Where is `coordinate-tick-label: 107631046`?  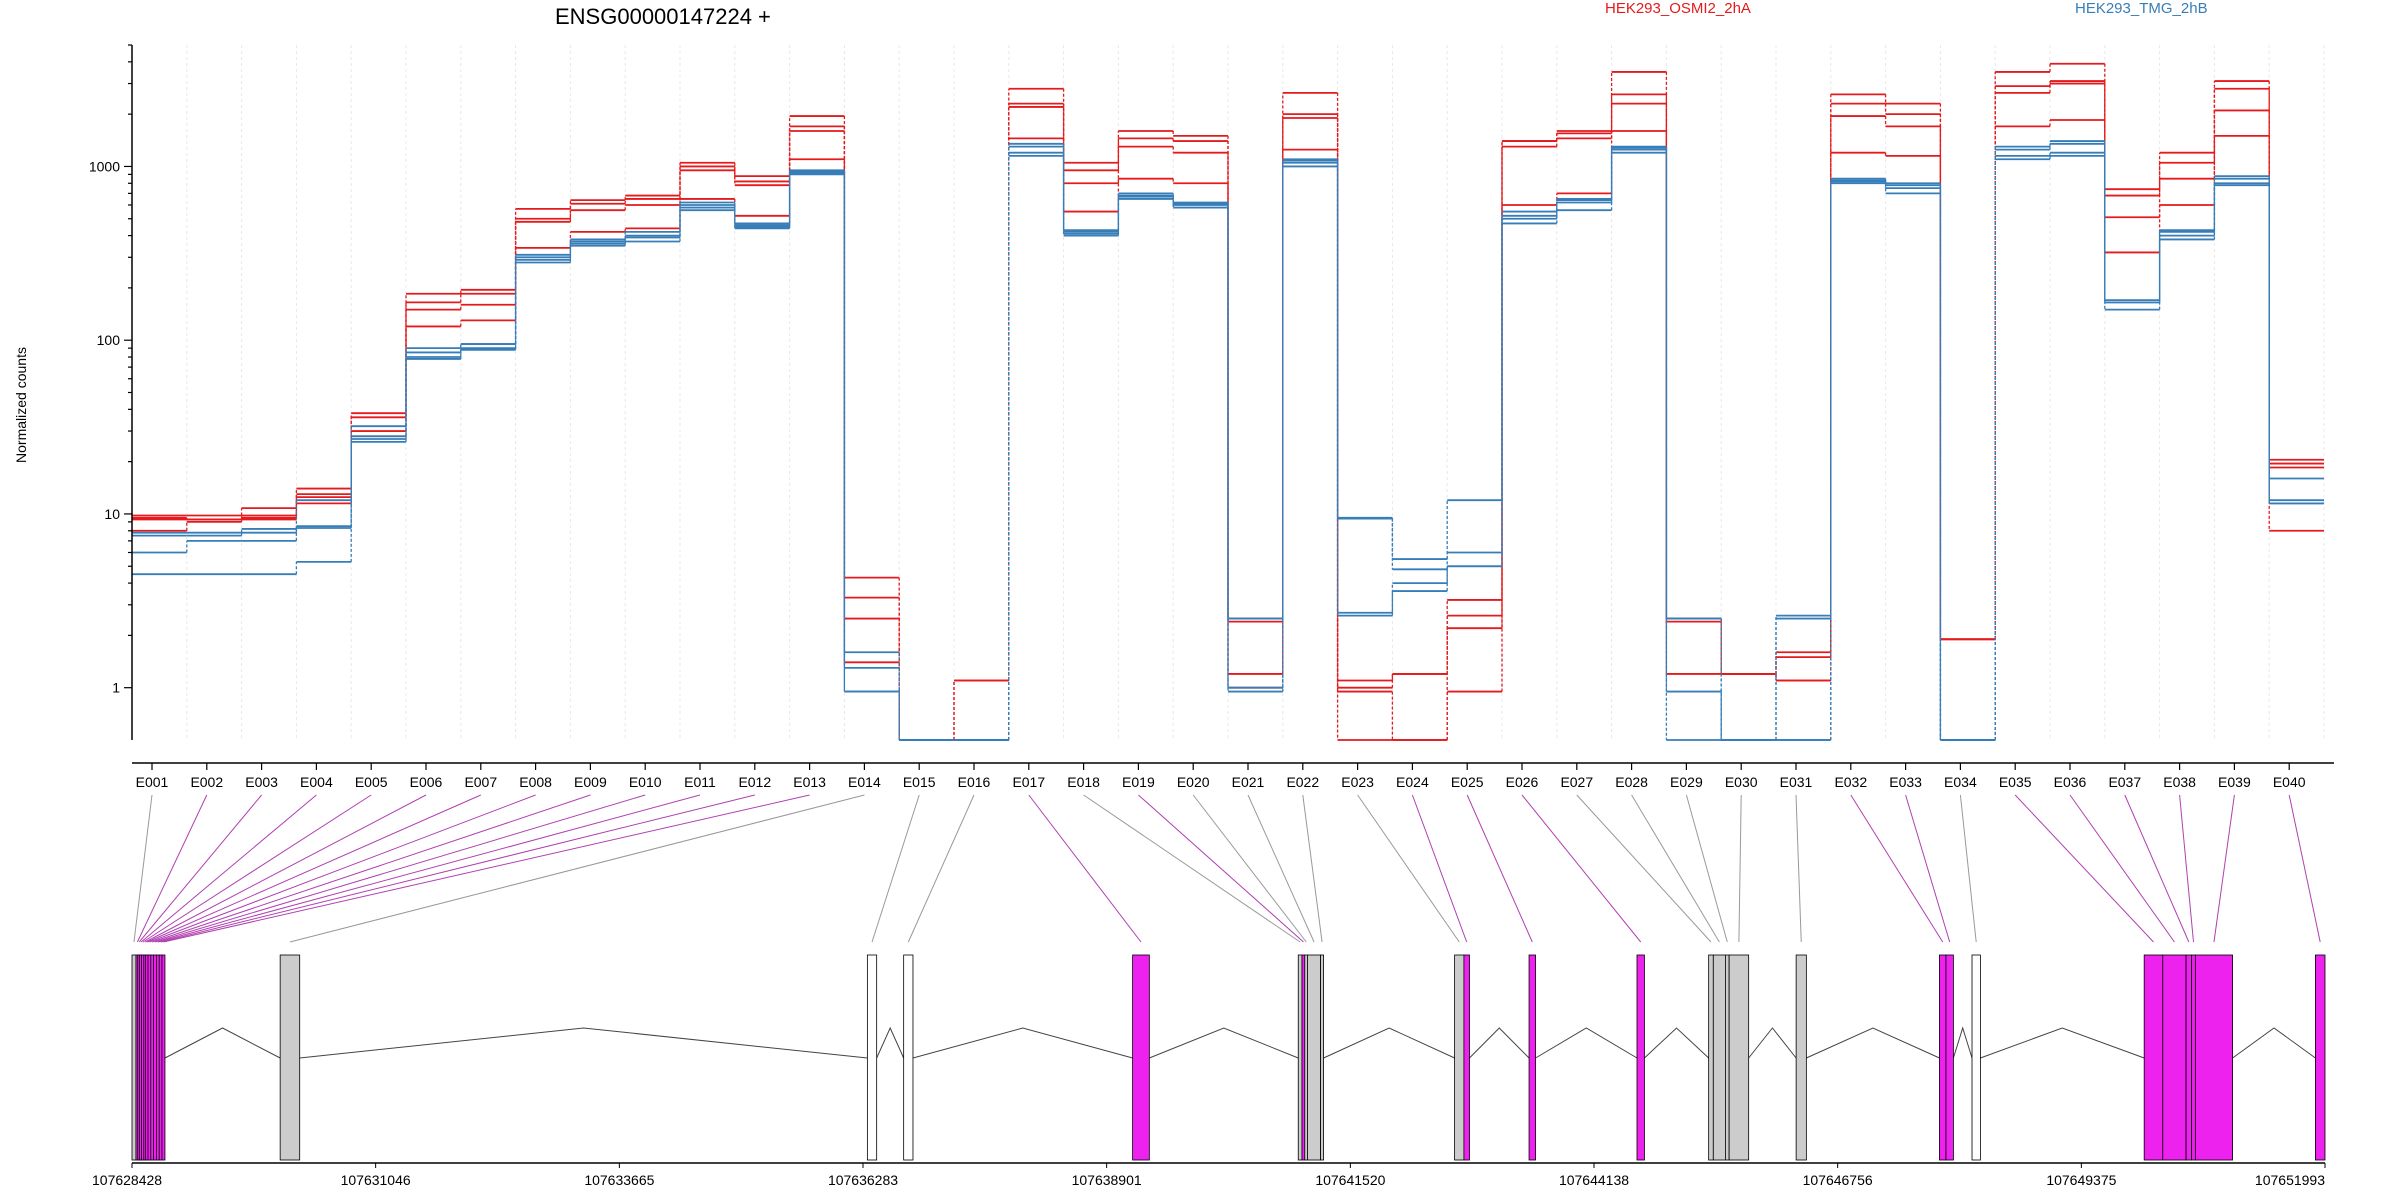 coordinate-tick-label: 107631046 is located at coordinates (376, 1180).